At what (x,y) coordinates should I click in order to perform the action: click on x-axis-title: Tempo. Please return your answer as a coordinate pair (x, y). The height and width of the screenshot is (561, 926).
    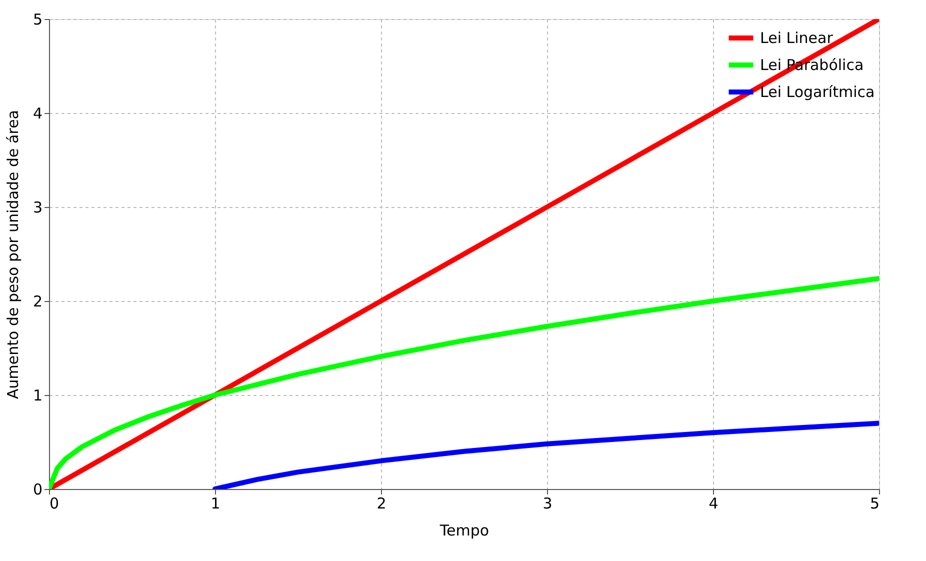
    Looking at the image, I should click on (464, 531).